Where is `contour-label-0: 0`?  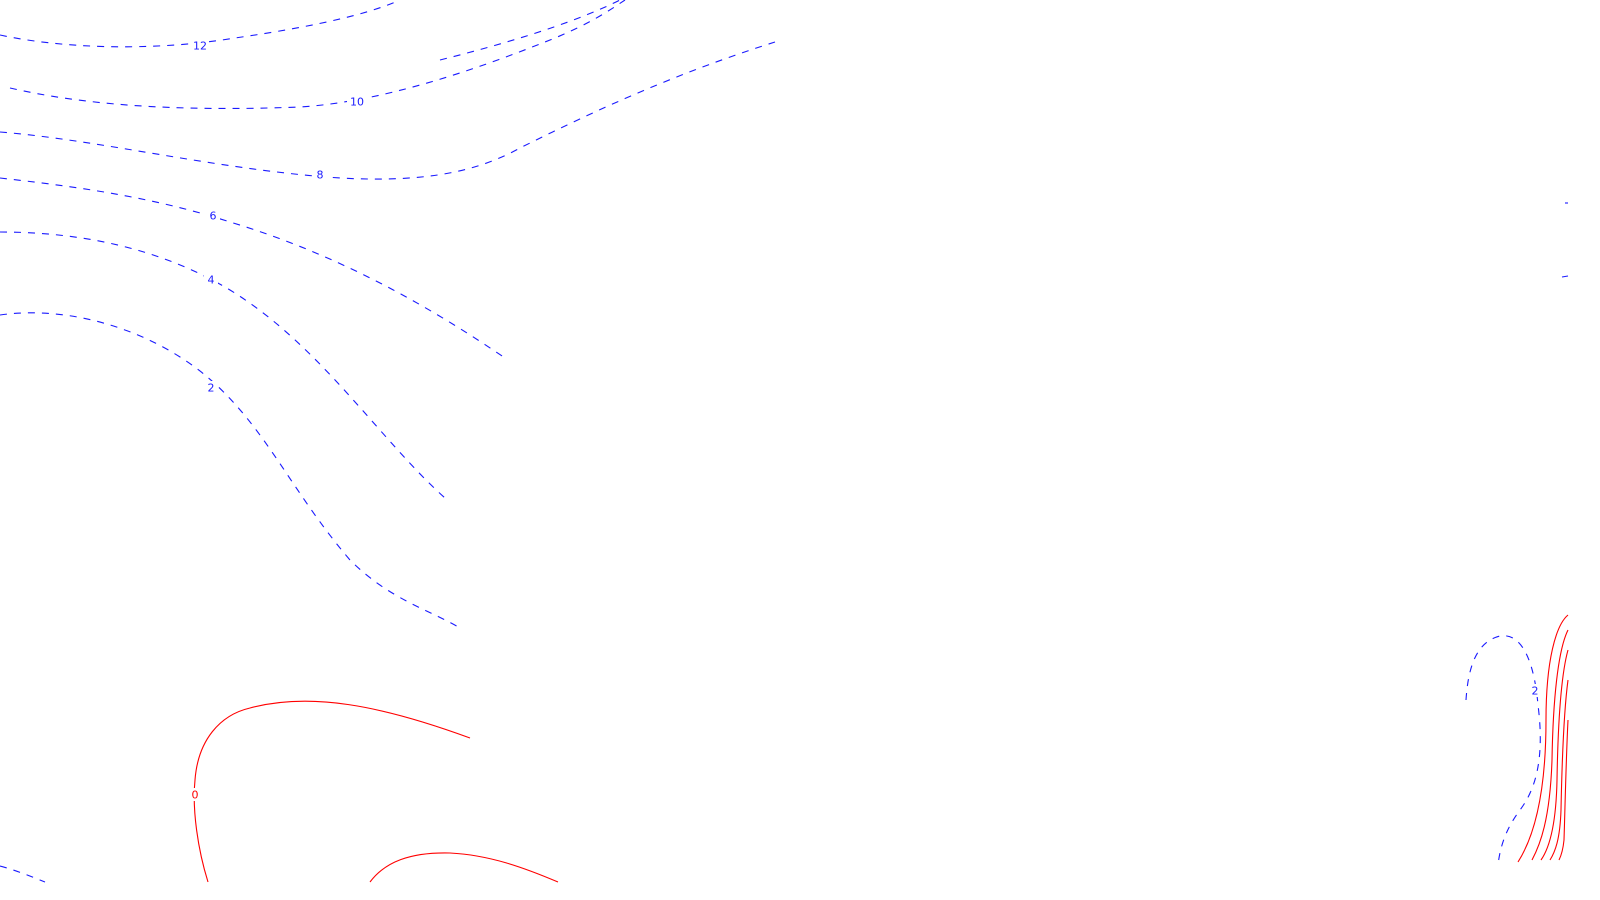
contour-label-0: 0 is located at coordinates (195, 795).